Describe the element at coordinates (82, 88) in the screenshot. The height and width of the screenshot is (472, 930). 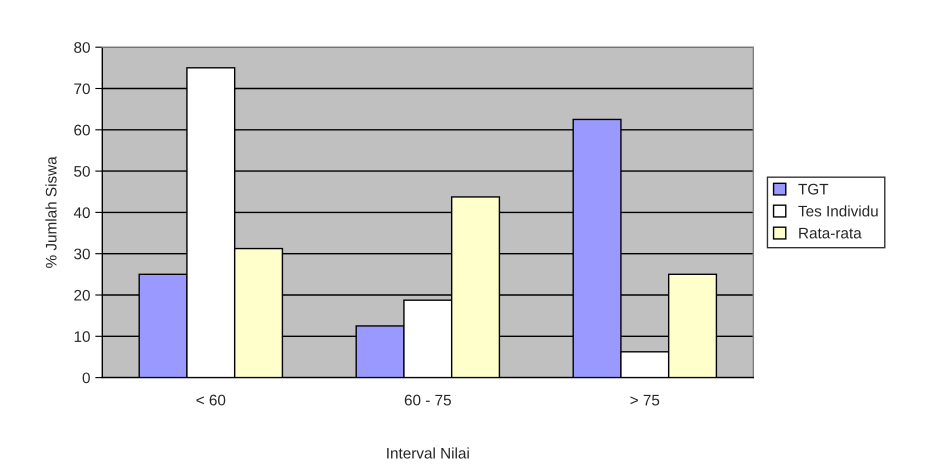
I see `y-tick-label: 70` at that location.